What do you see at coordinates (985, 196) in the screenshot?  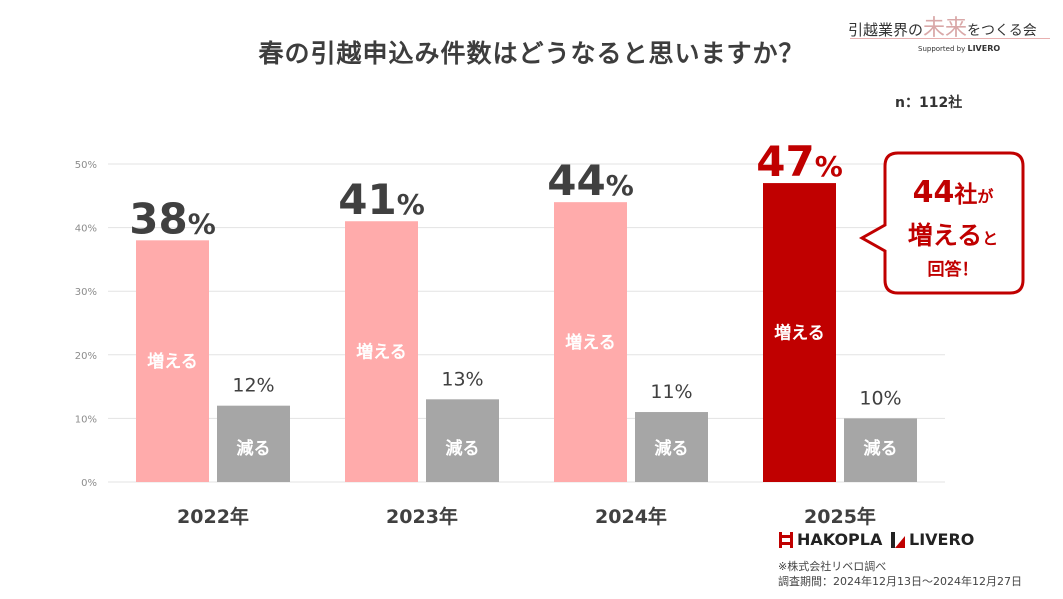 I see `callout-particle-ga: が` at bounding box center [985, 196].